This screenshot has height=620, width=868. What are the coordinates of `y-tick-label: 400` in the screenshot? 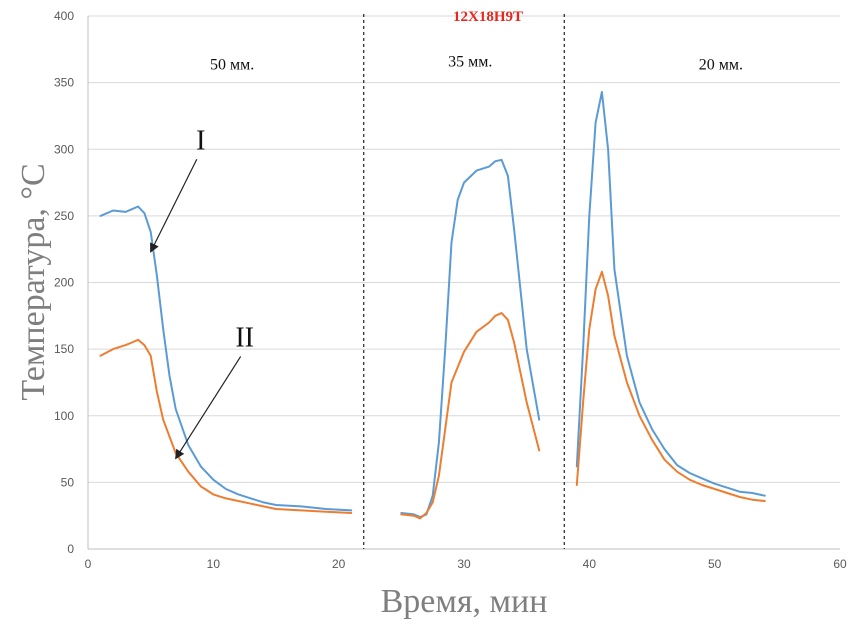 It's located at (64, 16).